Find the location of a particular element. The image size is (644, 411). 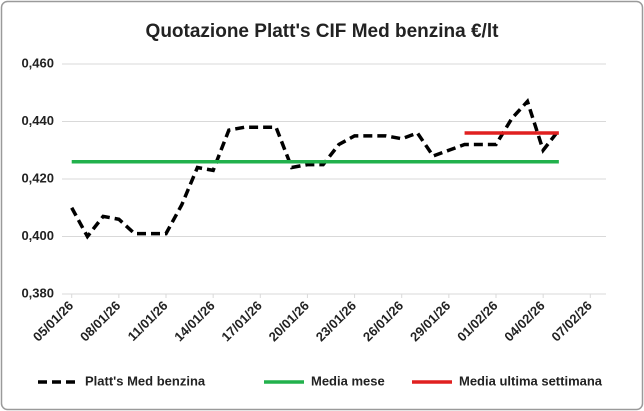

y-tick-label: 0,460 is located at coordinates (37, 62).